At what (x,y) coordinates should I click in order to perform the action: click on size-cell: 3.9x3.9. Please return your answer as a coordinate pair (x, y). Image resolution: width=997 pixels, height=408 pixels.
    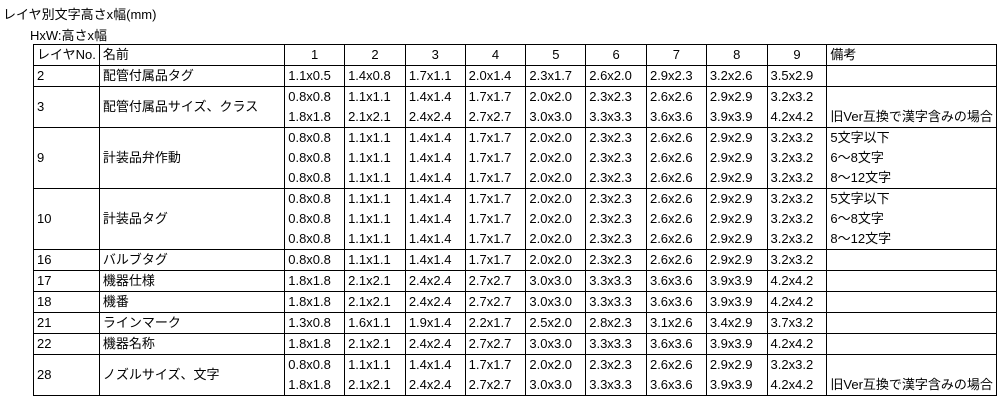
    Looking at the image, I should click on (736, 344).